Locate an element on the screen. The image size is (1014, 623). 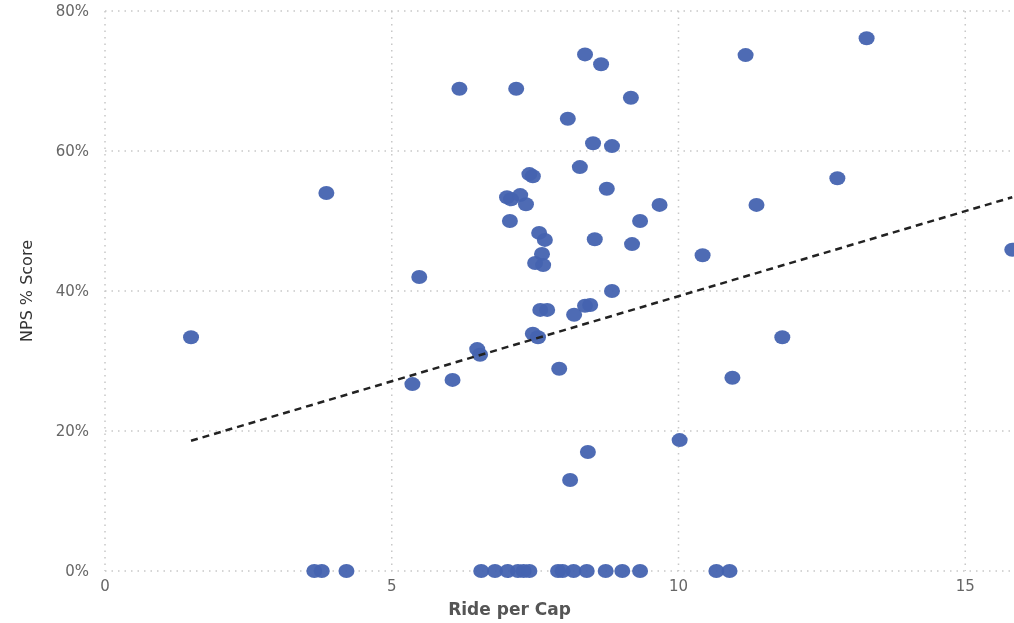
y-tick-label: 60% is located at coordinates (72, 150).